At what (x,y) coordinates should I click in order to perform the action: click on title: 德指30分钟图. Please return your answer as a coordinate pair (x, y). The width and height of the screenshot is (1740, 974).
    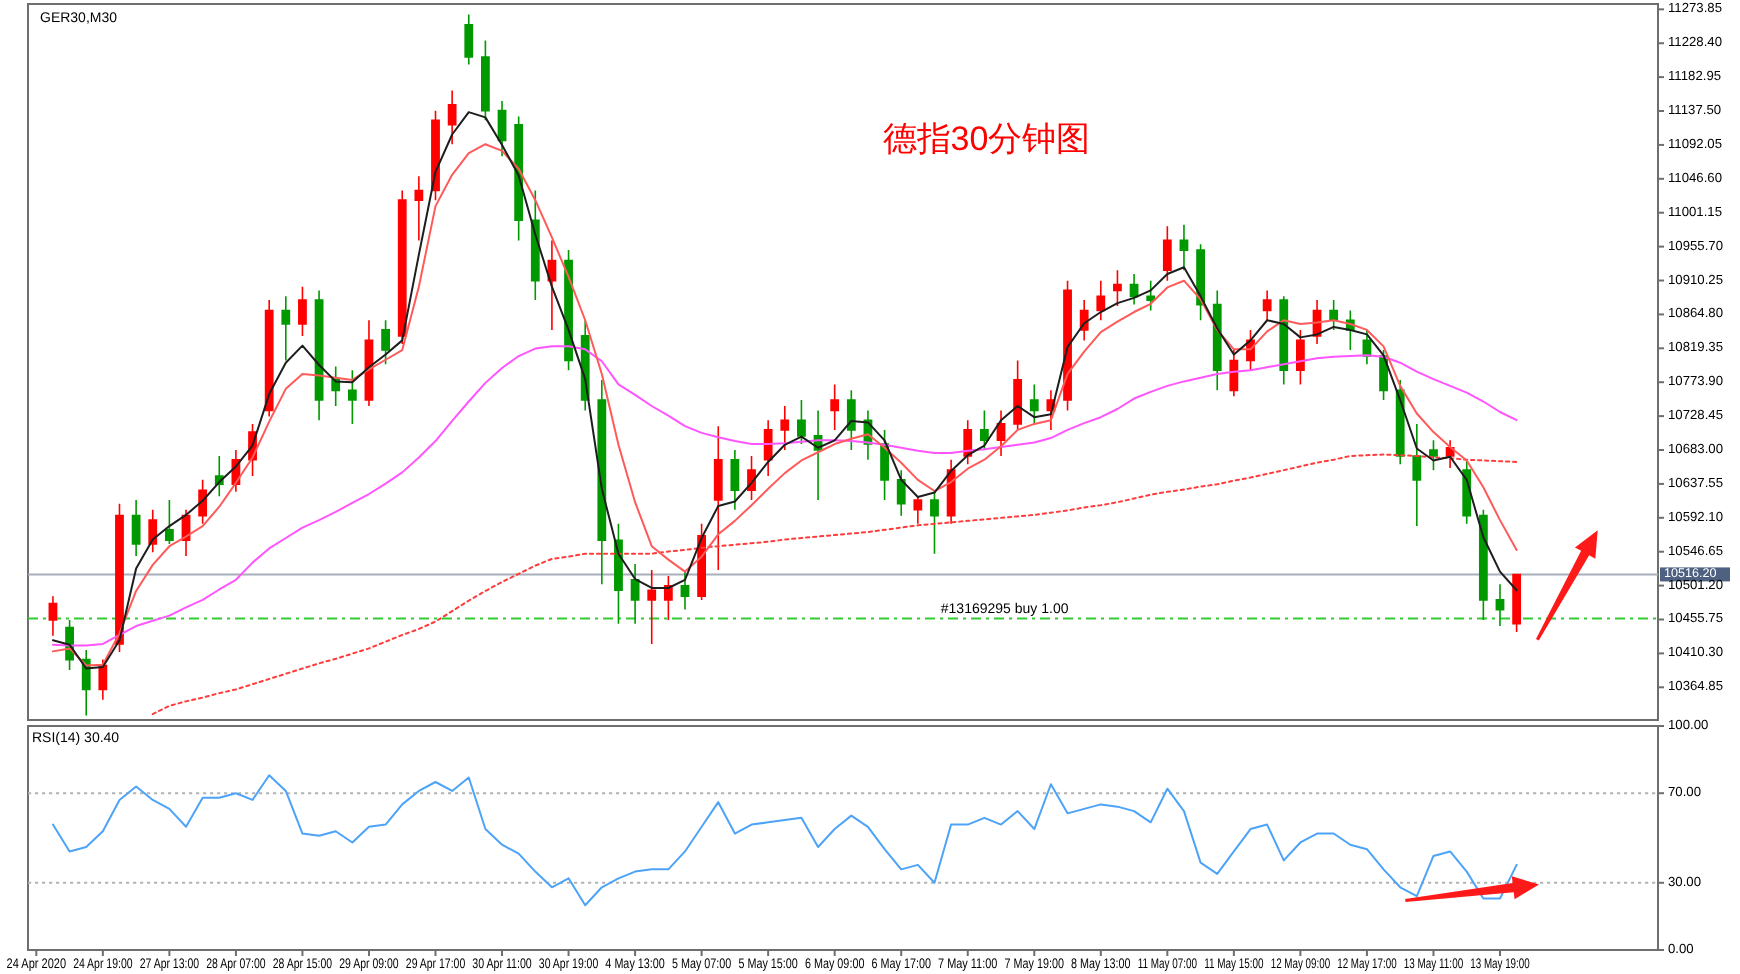
    Looking at the image, I should click on (986, 139).